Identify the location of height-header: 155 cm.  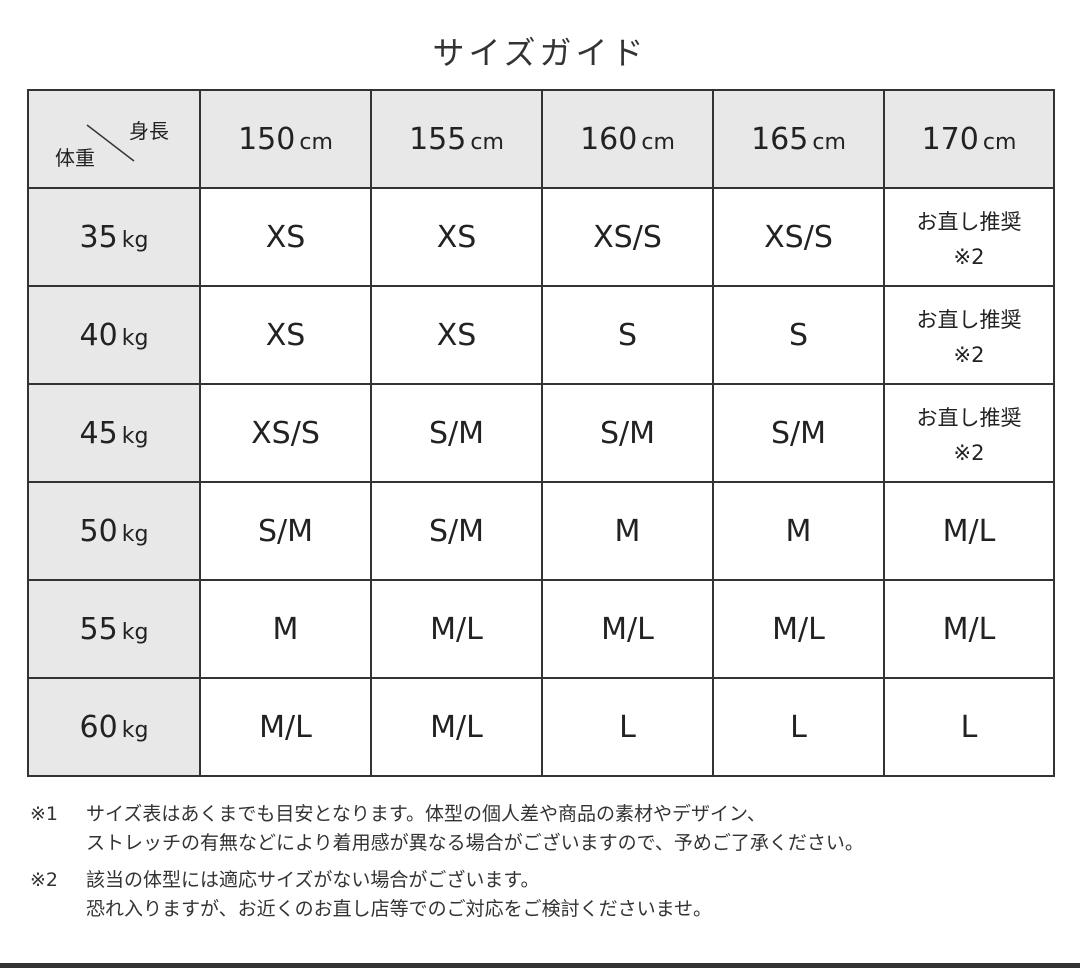
(456, 139).